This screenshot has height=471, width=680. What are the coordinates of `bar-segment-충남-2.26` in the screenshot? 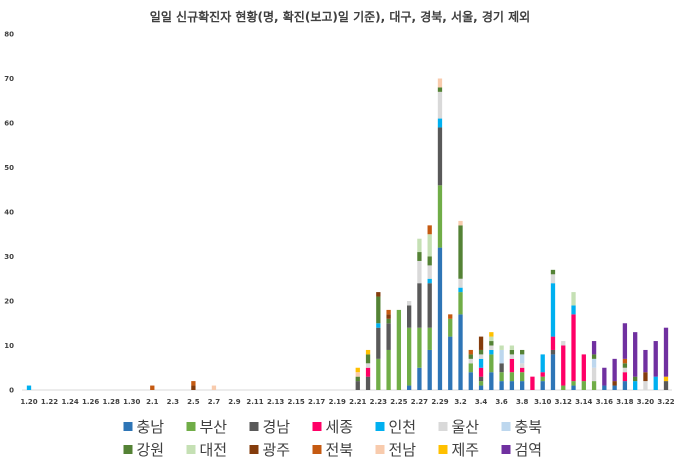 It's located at (409, 387).